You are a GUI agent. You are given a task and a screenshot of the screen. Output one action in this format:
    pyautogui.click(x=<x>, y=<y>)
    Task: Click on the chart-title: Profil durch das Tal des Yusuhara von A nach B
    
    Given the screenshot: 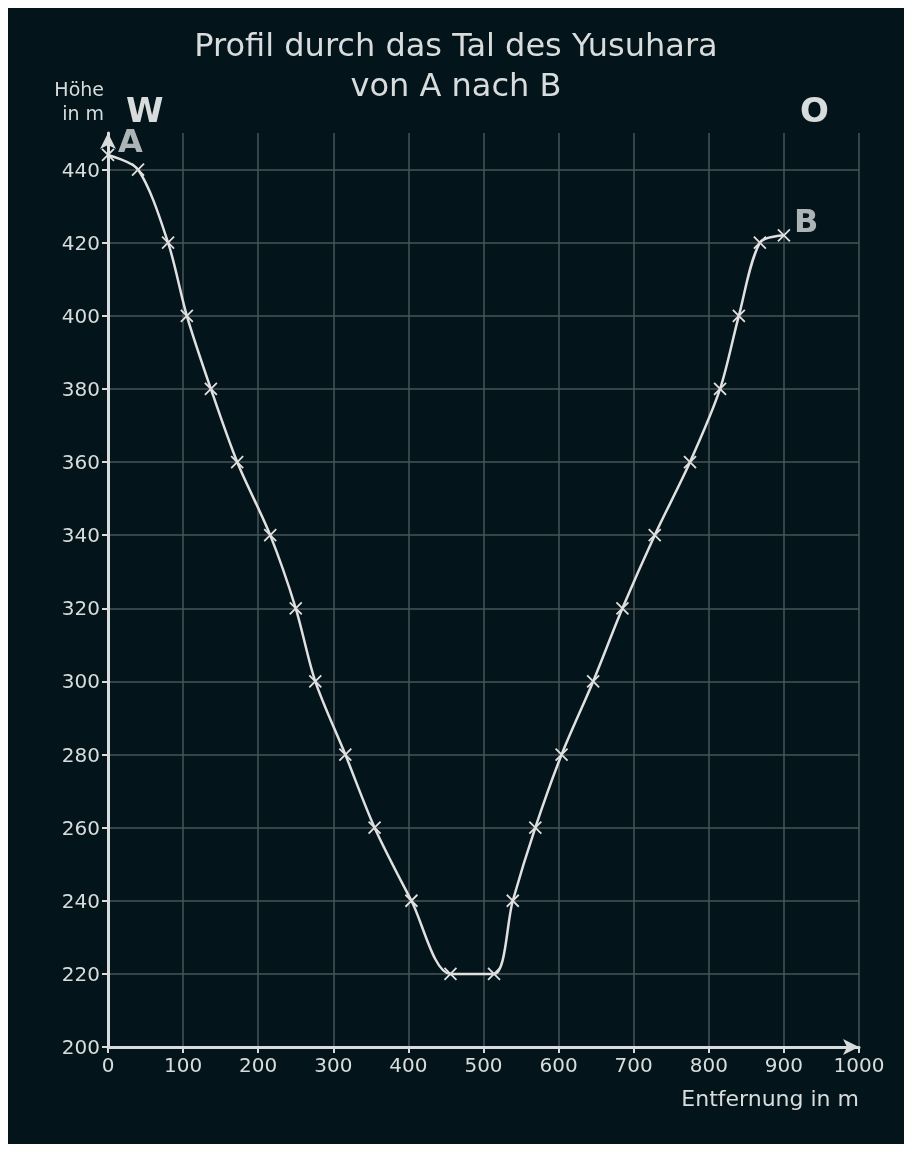 What is the action you would take?
    pyautogui.click(x=456, y=65)
    